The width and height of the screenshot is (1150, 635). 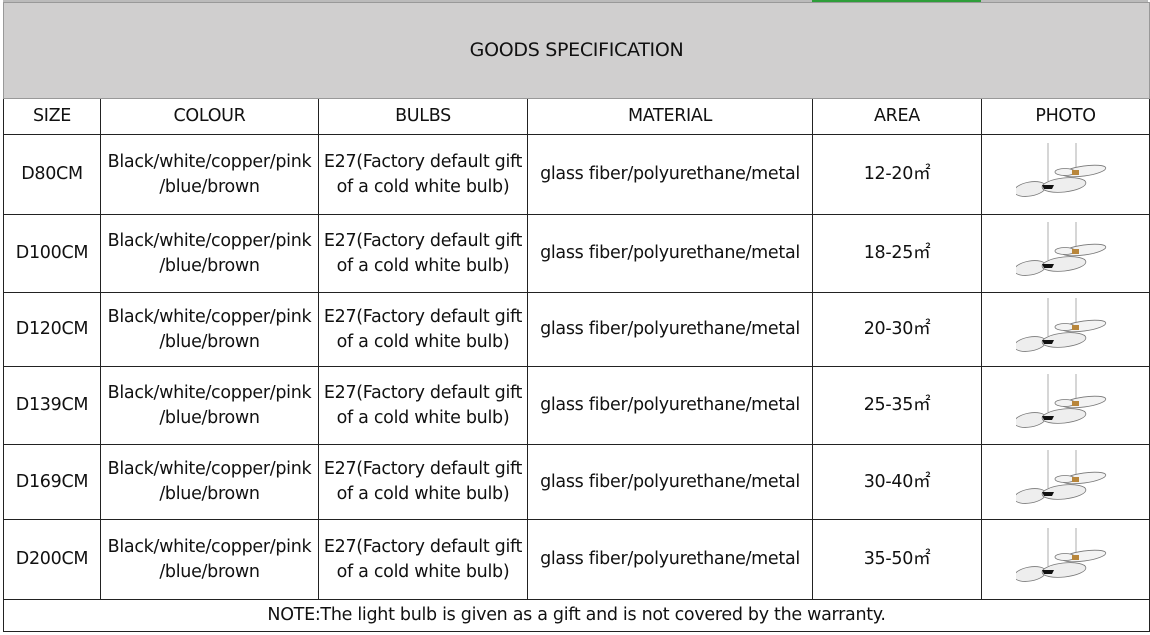 I want to click on size-cell: D139CM, so click(x=52, y=405).